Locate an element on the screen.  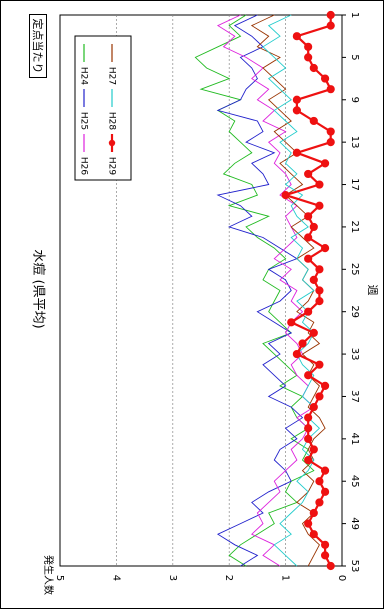
week-tick-label: 45 is located at coordinates (354, 481).